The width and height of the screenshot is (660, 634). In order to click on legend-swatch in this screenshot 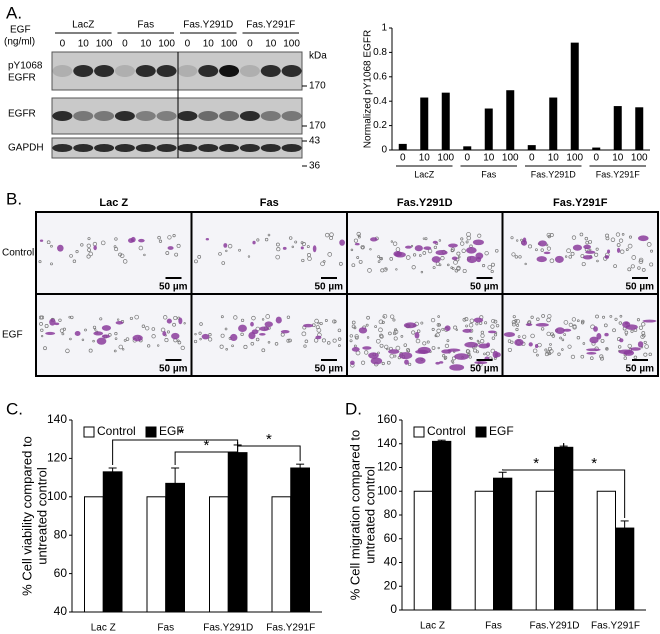, I will do `click(481, 432)`.